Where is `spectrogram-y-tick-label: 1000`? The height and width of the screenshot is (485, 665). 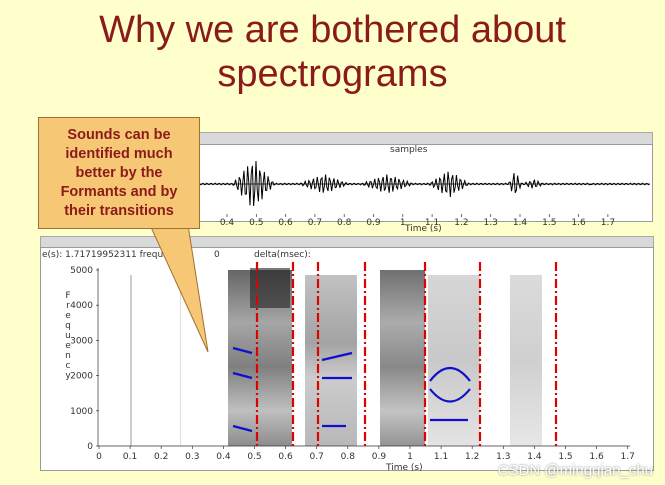 spectrogram-y-tick-label: 1000 is located at coordinates (81, 412).